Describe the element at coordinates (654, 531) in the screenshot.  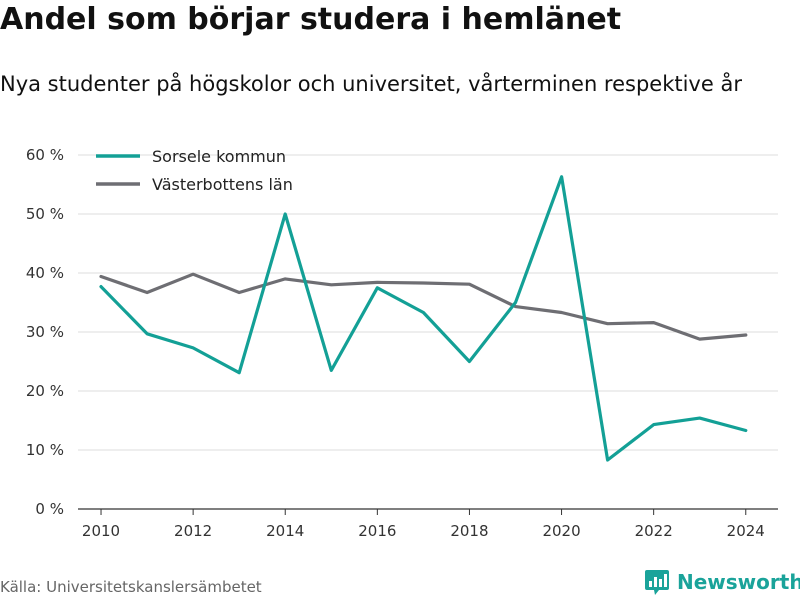
I see `x-tick-label: 2022` at that location.